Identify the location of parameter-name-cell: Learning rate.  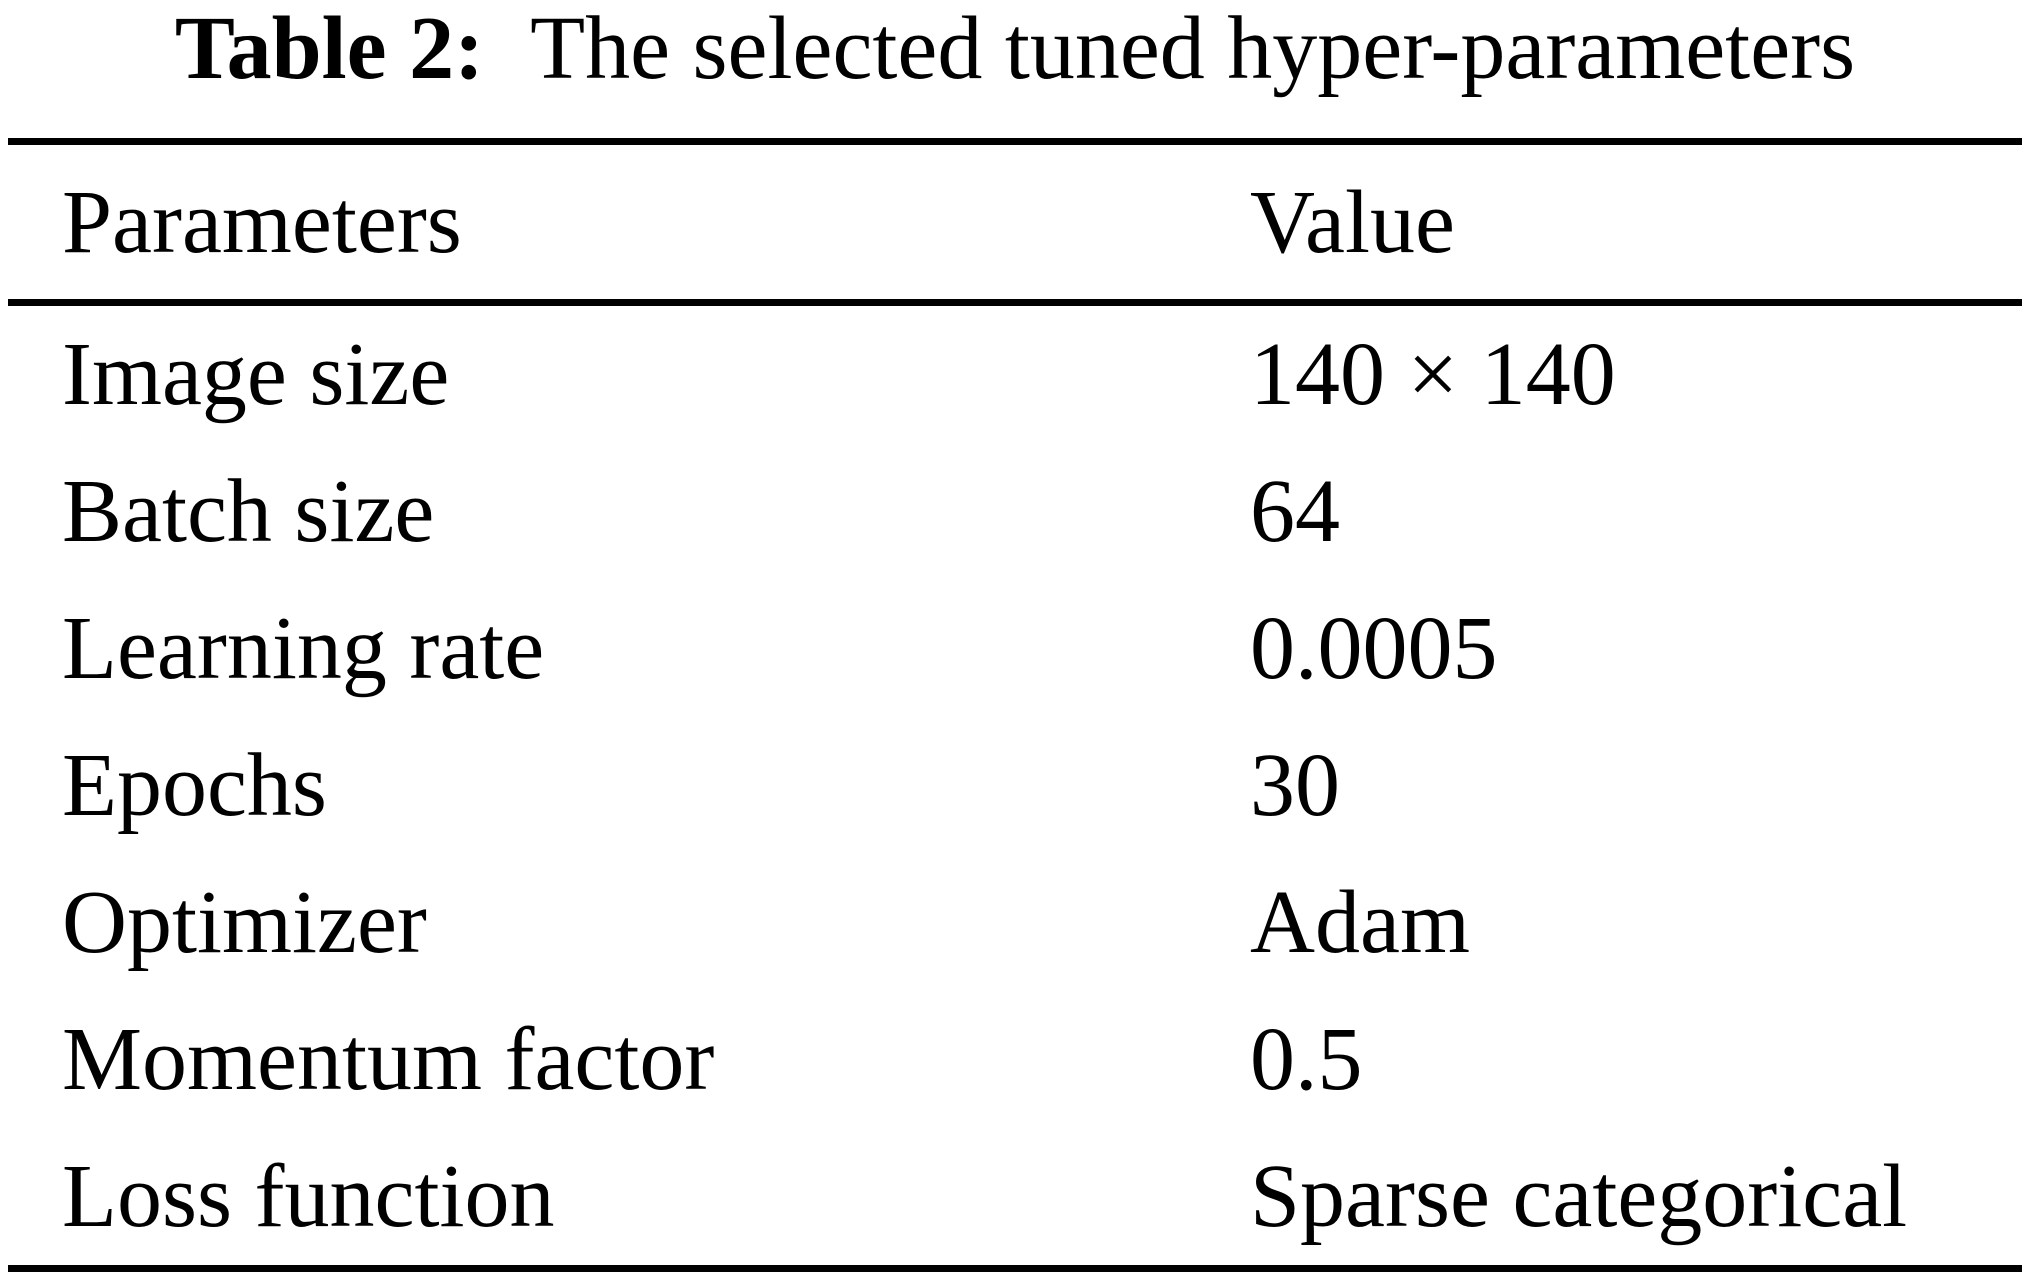
(303, 648).